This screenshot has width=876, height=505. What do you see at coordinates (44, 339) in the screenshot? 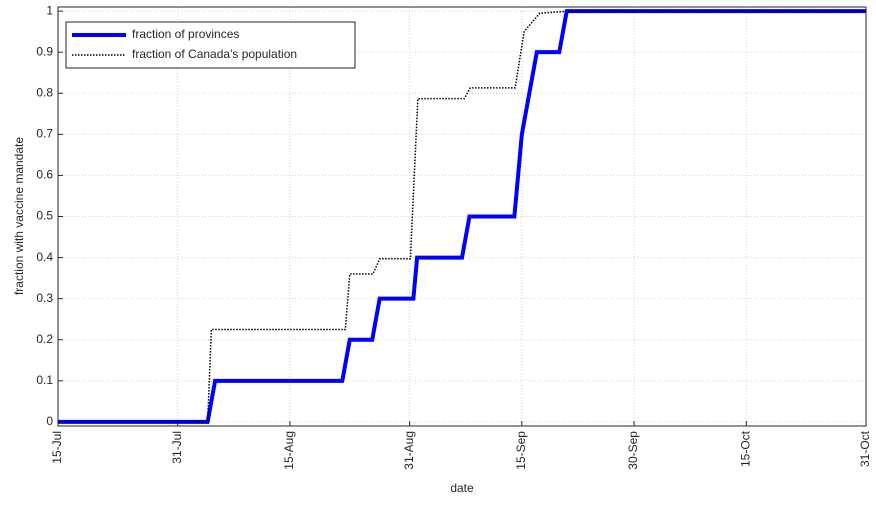
I see `y-tick-label: 0.2` at bounding box center [44, 339].